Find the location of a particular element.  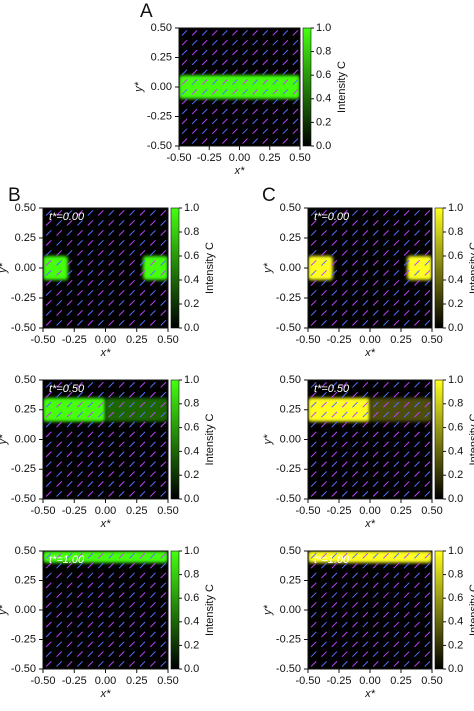

x-tick-label: 0.00 is located at coordinates (369, 681).